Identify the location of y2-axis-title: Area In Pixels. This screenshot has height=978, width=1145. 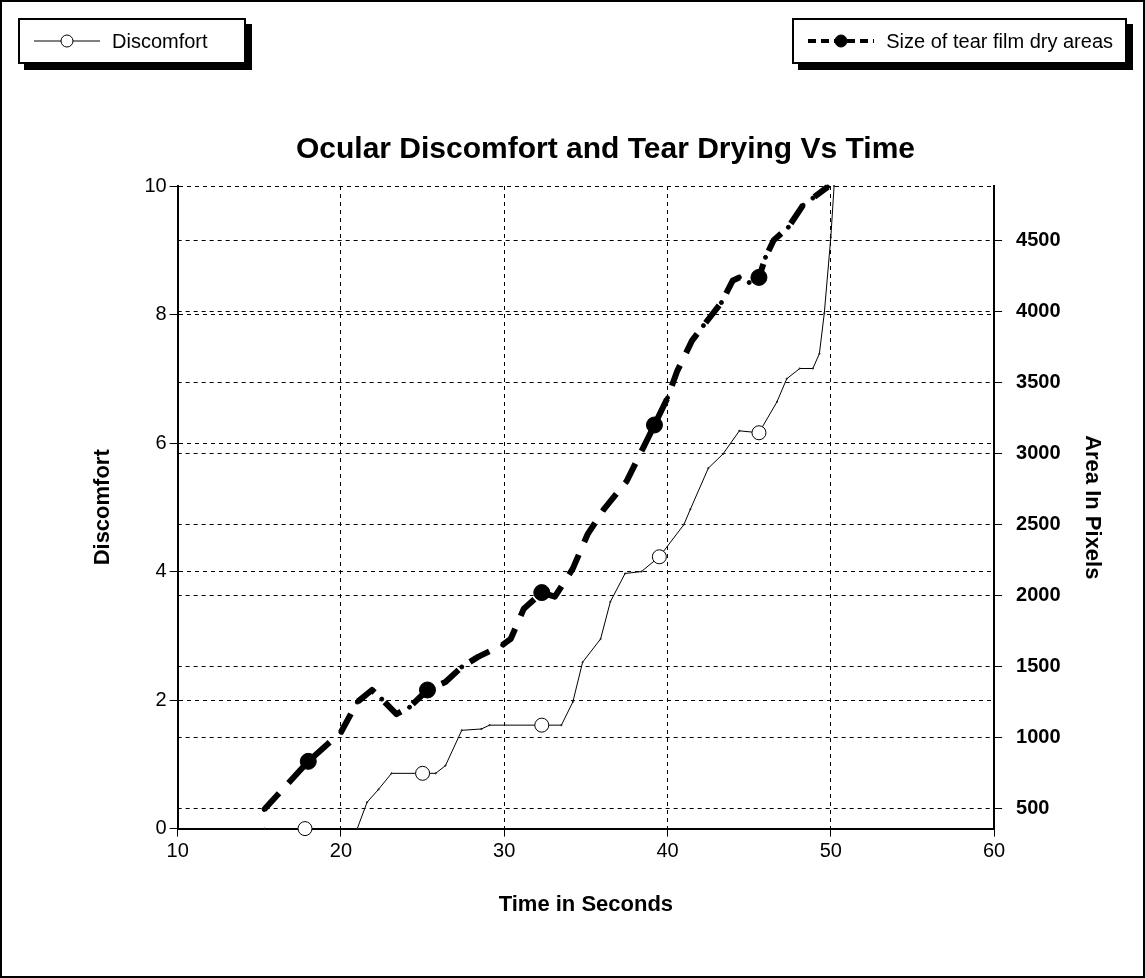
(1093, 507).